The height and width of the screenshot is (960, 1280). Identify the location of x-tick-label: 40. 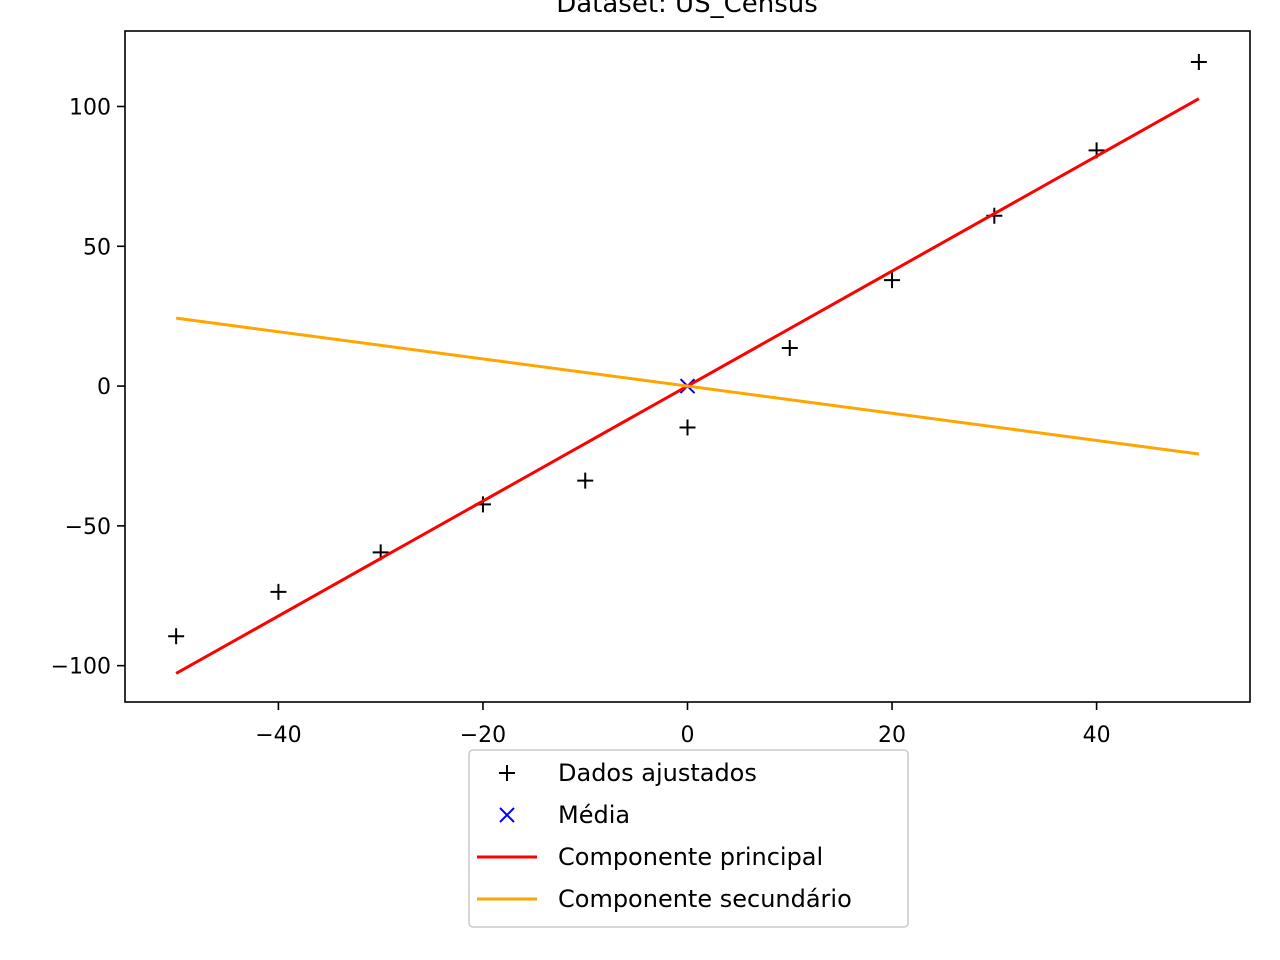
(1097, 735).